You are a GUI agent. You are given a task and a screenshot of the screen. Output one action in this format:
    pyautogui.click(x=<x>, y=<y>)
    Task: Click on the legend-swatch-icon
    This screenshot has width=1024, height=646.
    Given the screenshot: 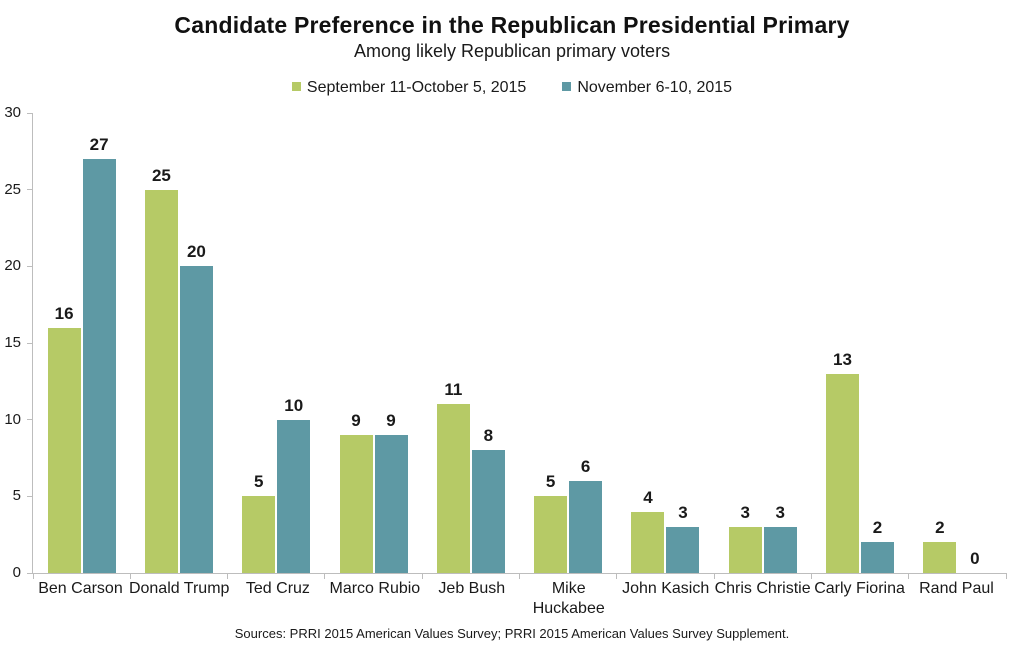 What is the action you would take?
    pyautogui.click(x=567, y=86)
    